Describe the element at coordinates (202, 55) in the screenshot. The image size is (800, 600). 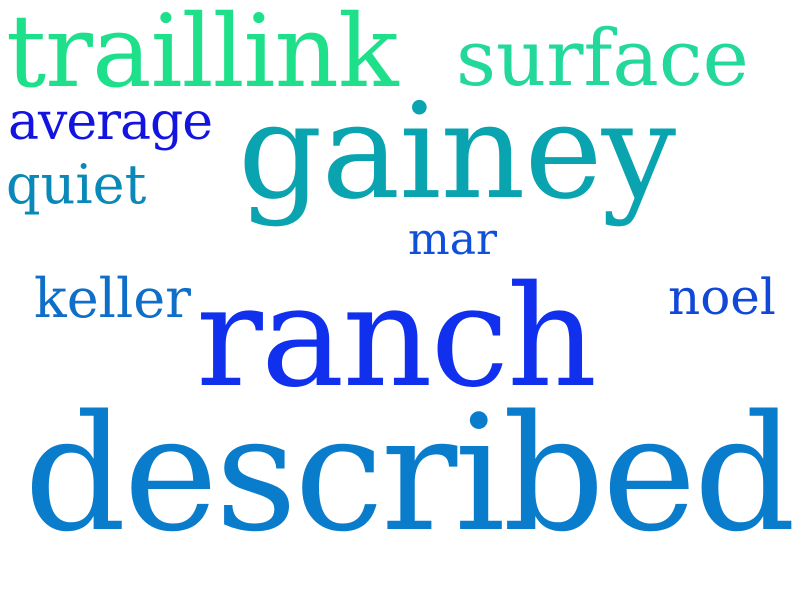
I see `word-traillink: traillink` at that location.